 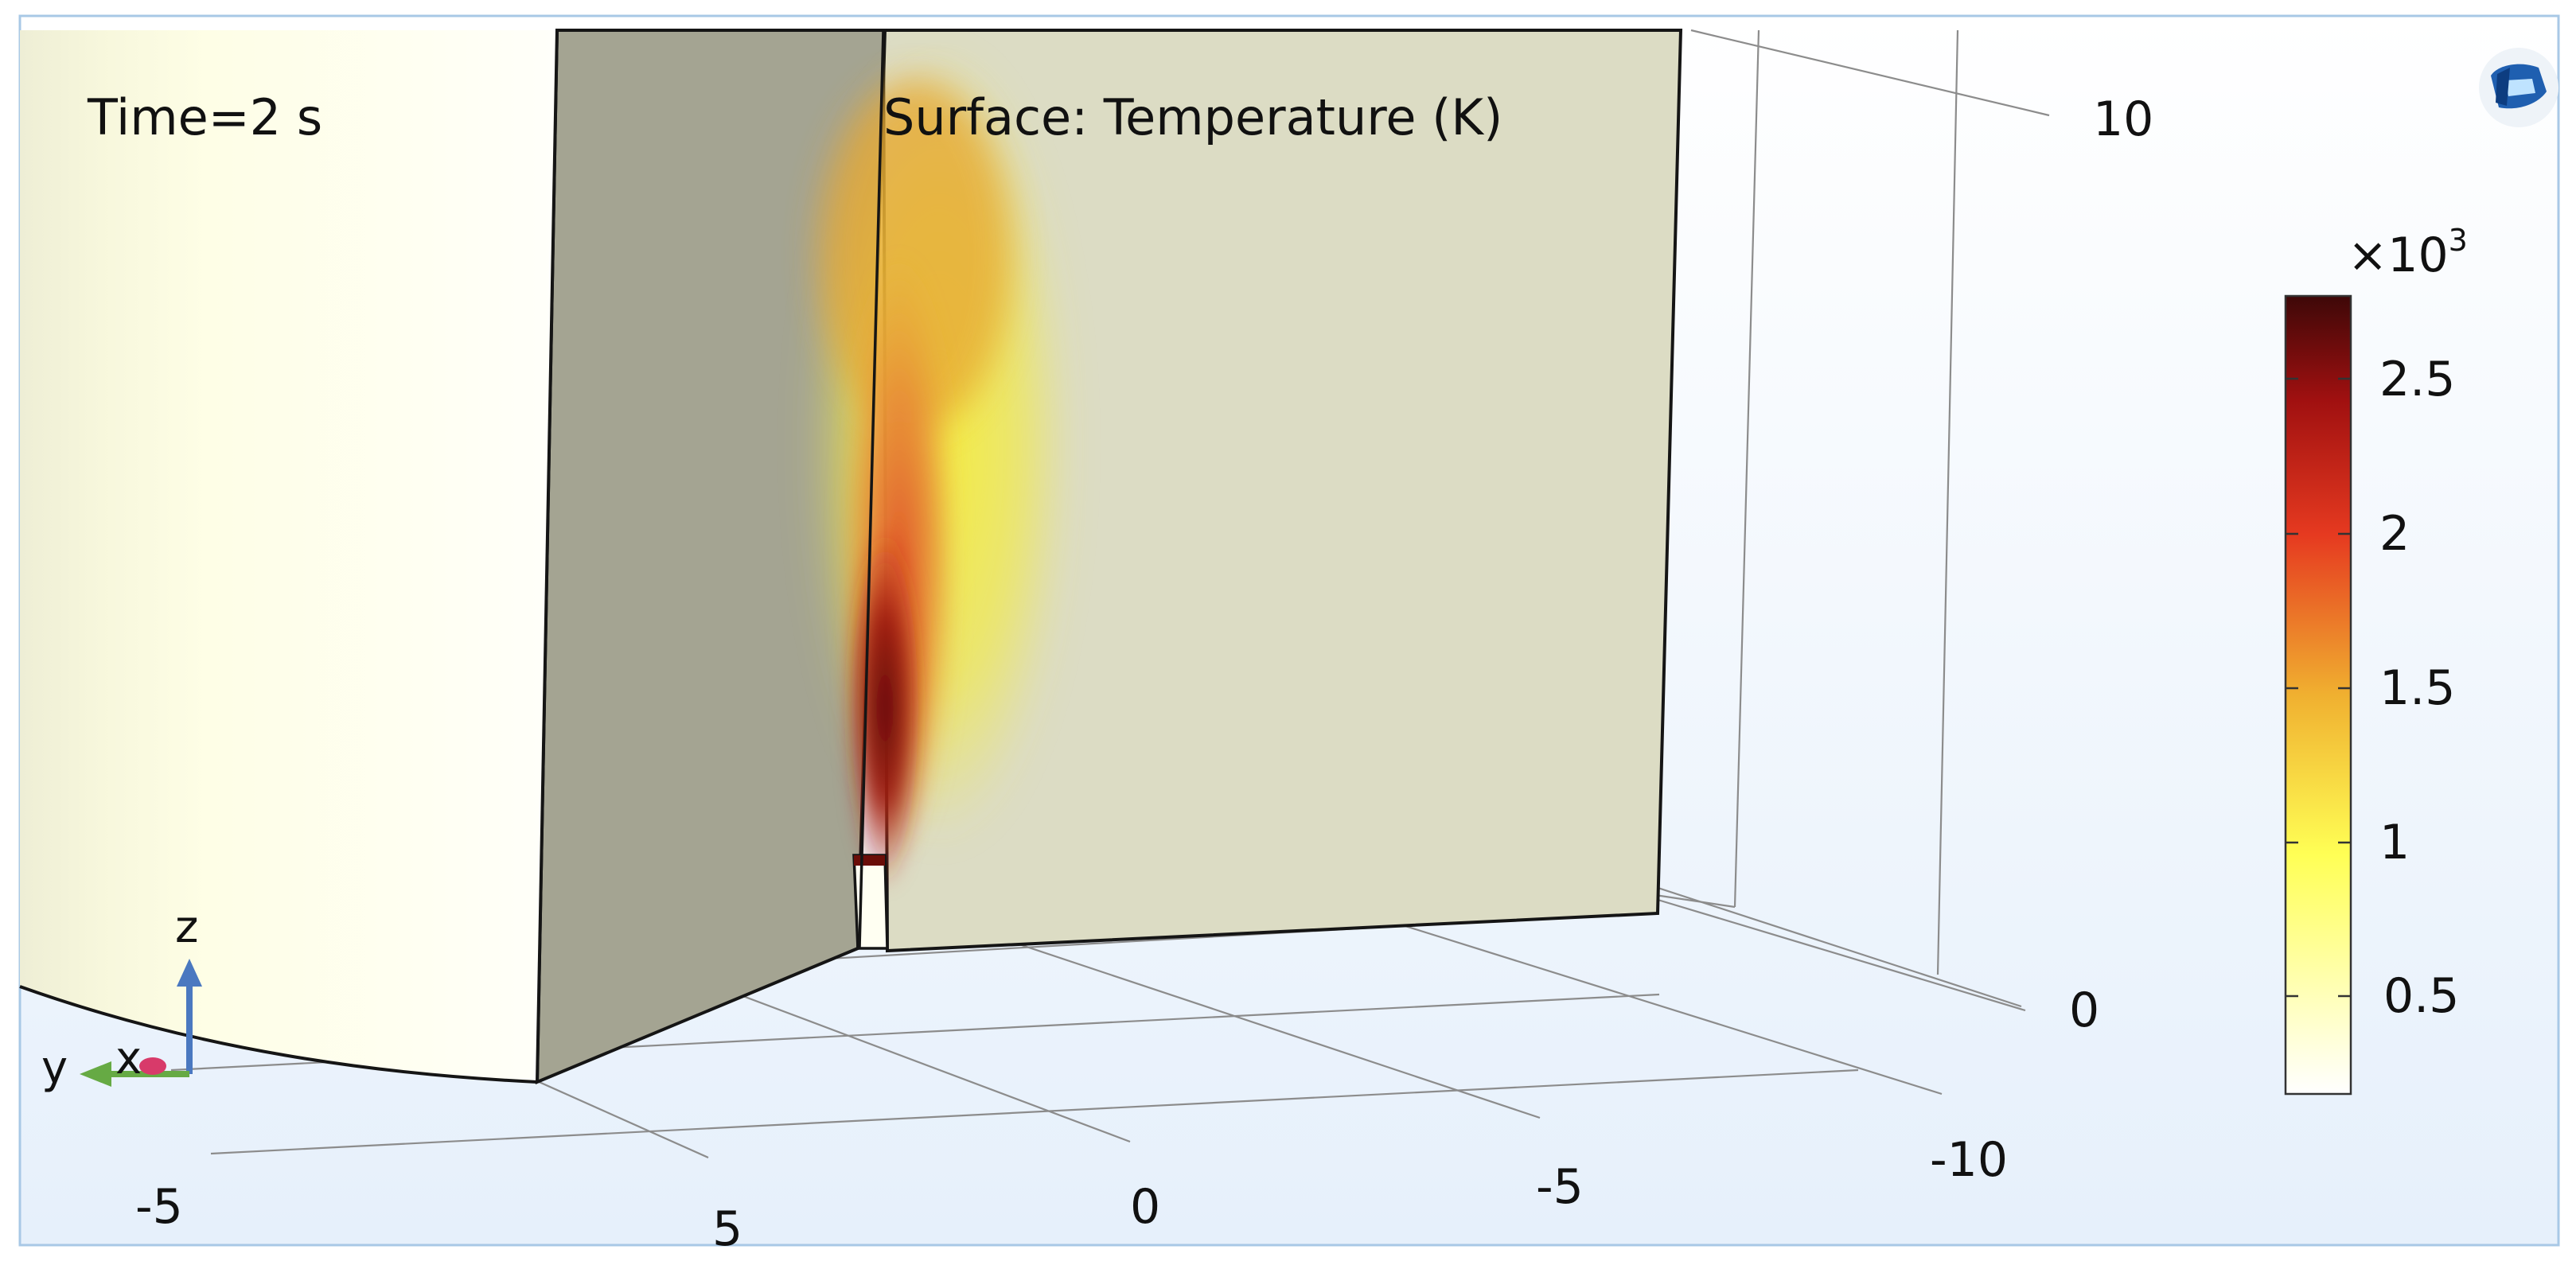 I want to click on colorbar-tick-label: 2.5, so click(x=2417, y=379).